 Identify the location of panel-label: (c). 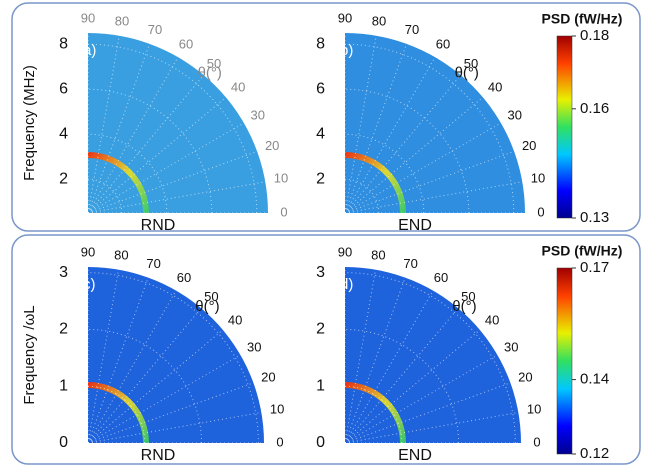
(87, 284).